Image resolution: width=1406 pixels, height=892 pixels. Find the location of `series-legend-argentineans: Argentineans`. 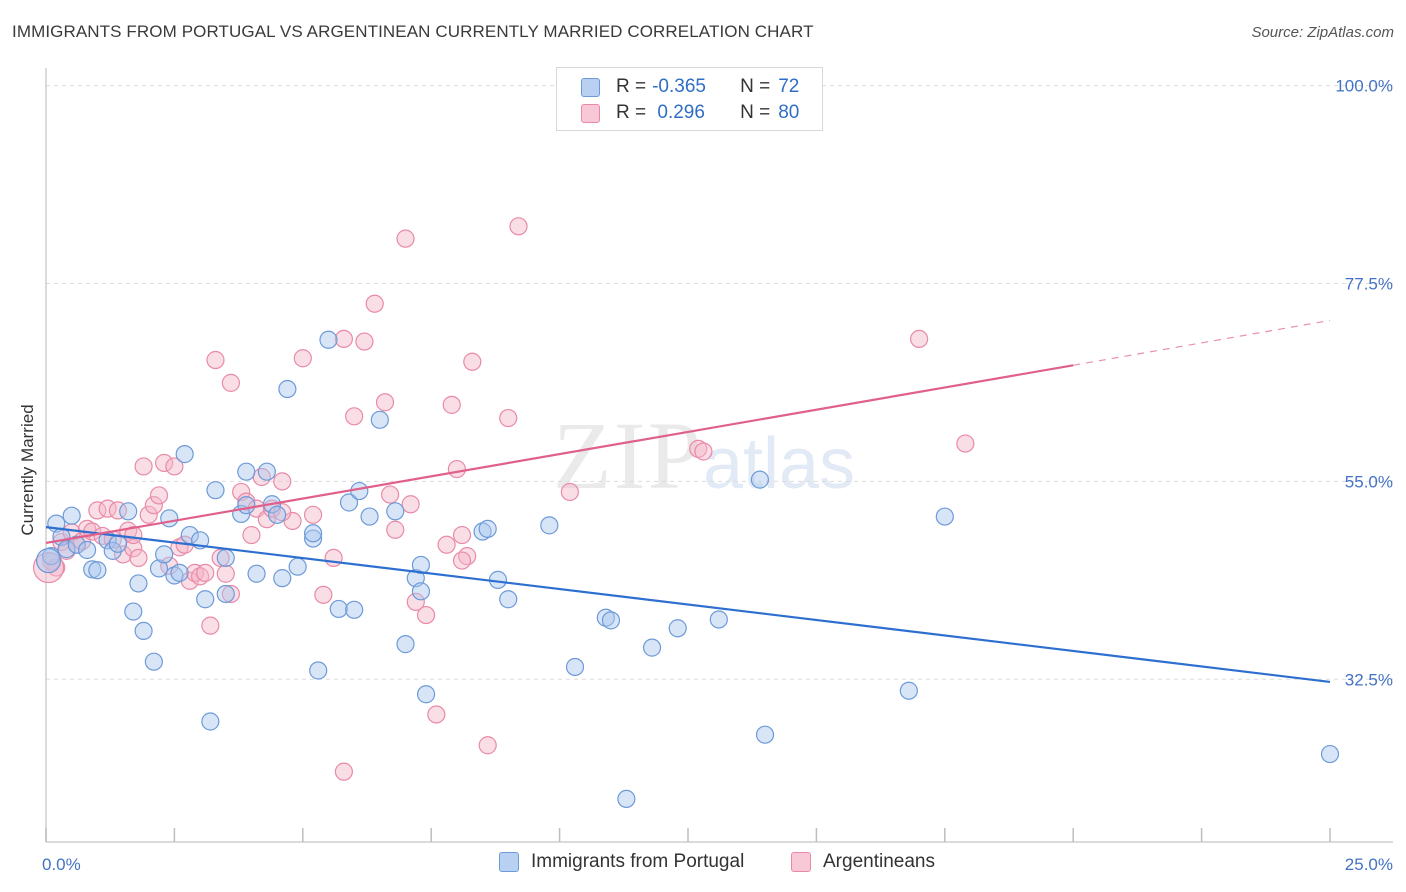

series-legend-argentineans: Argentineans is located at coordinates (863, 862).